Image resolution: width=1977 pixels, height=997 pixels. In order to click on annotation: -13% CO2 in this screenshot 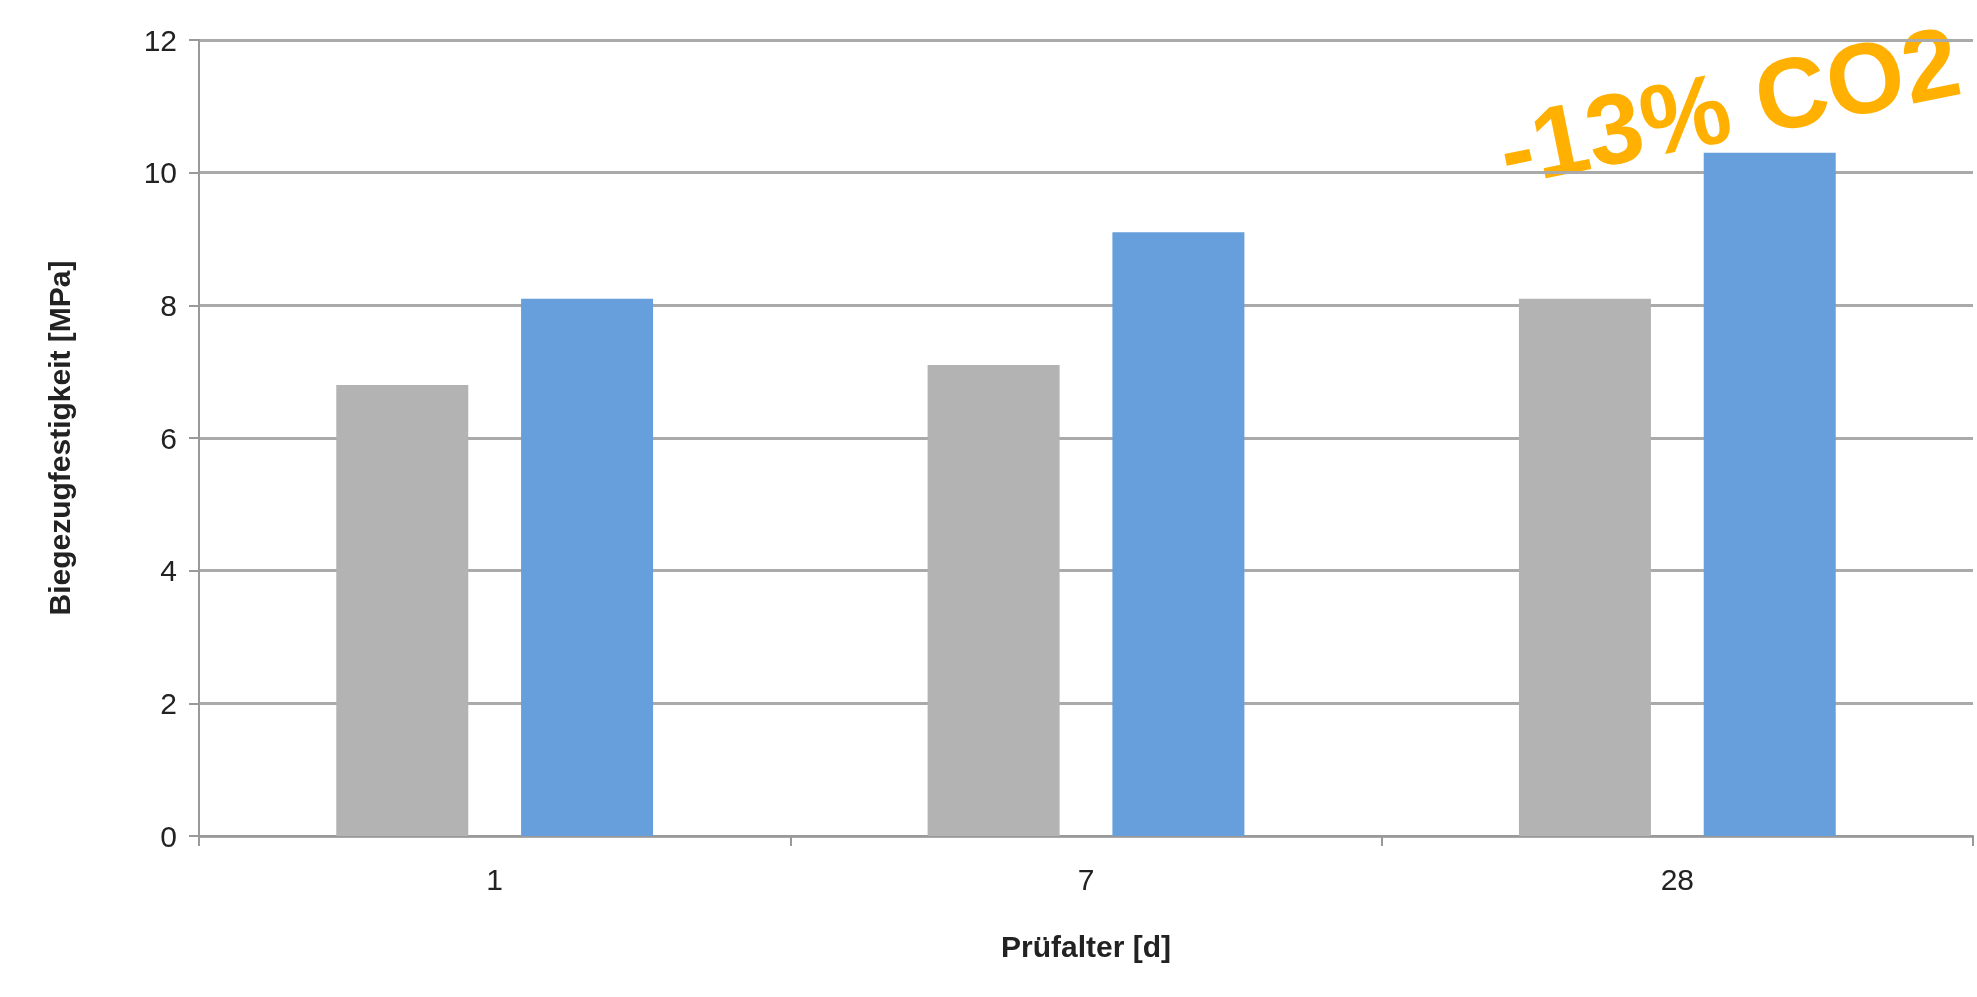, I will do `click(1728, 105)`.